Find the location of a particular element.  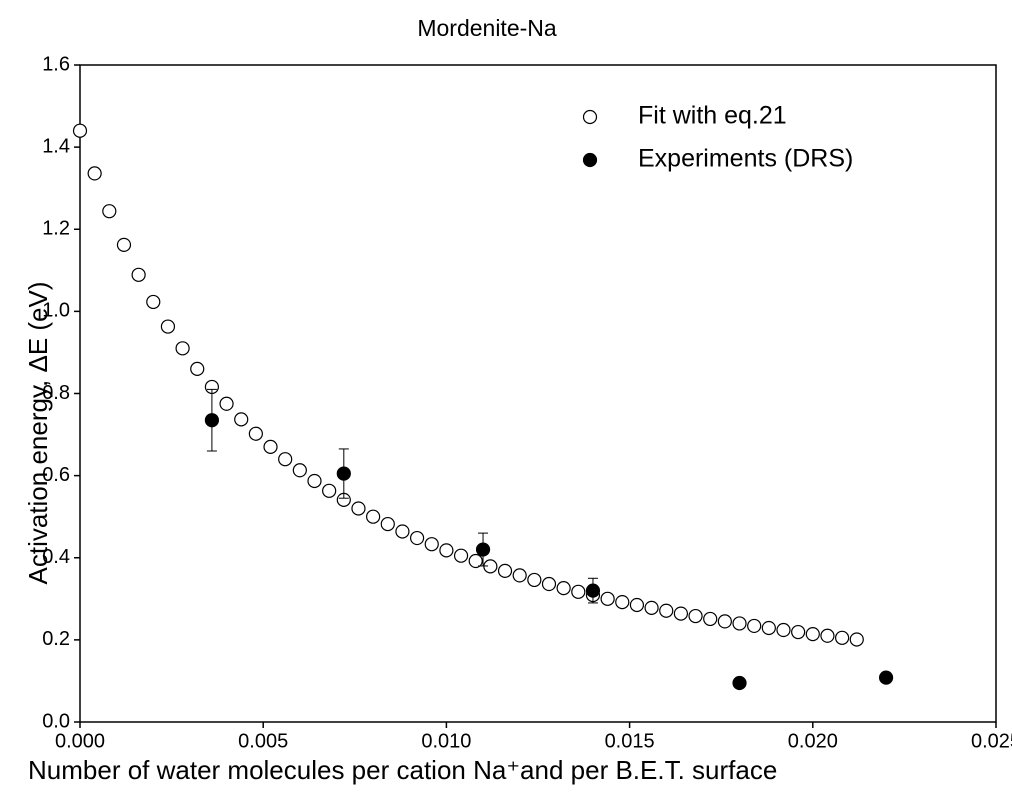

y-tick-label: 1.6 is located at coordinates (56, 64).